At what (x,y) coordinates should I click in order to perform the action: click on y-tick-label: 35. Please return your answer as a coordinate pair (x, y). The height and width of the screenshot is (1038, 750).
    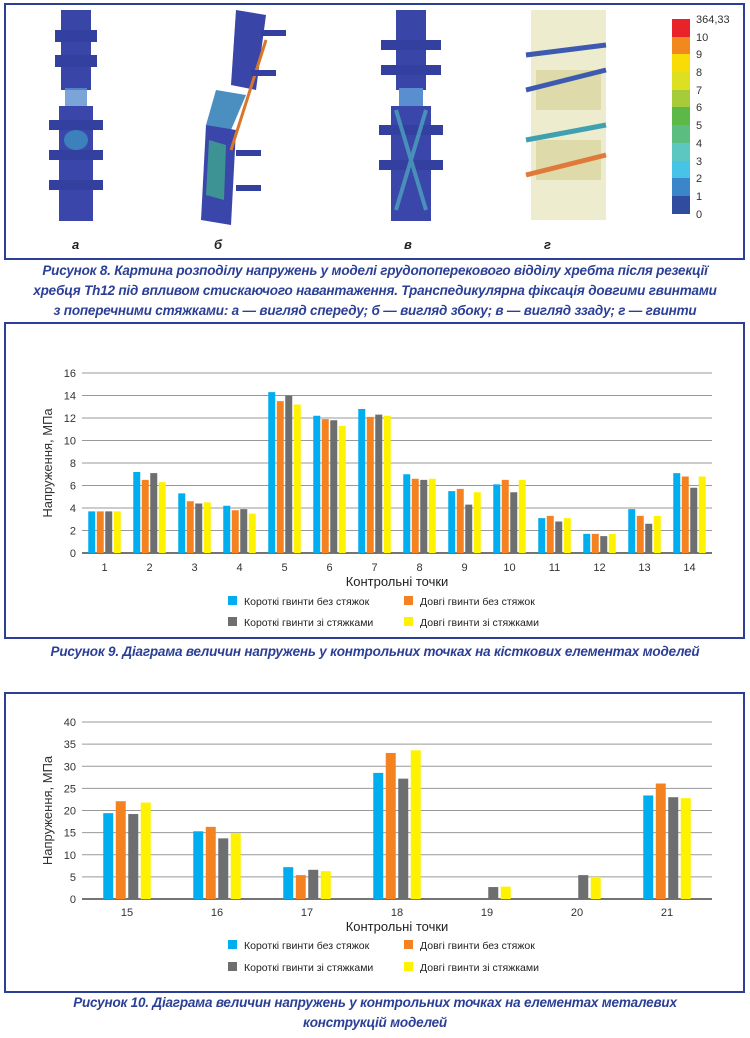
    Looking at the image, I should click on (70, 745).